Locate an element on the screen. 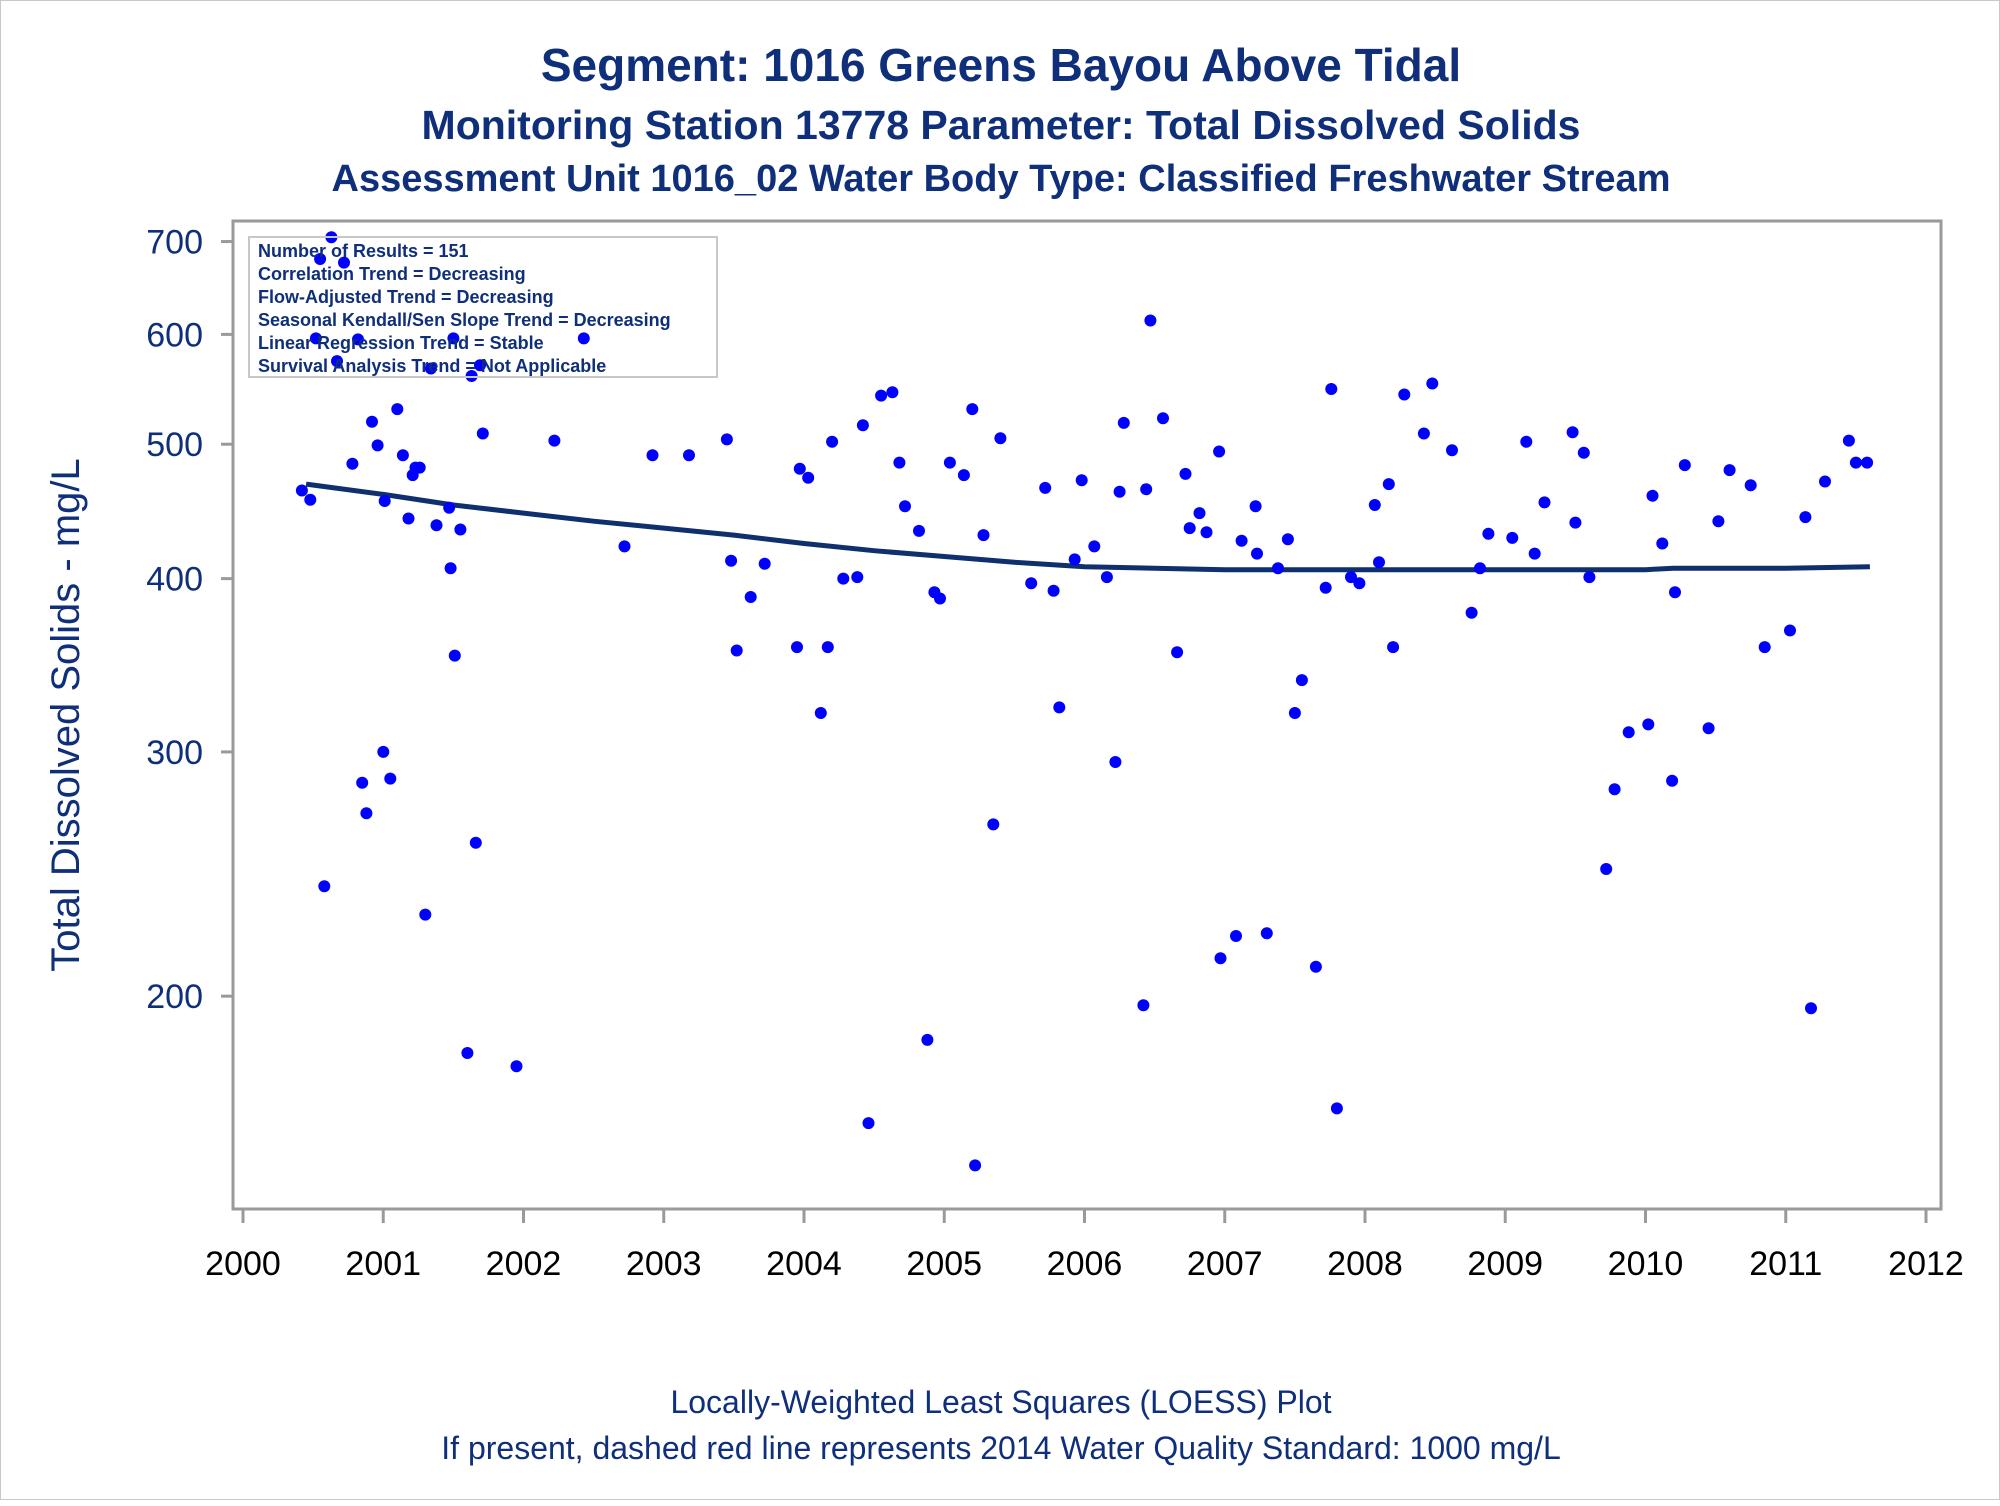 This screenshot has width=2000, height=1506. x-tick-label-2011: 2011 is located at coordinates (1785, 1264).